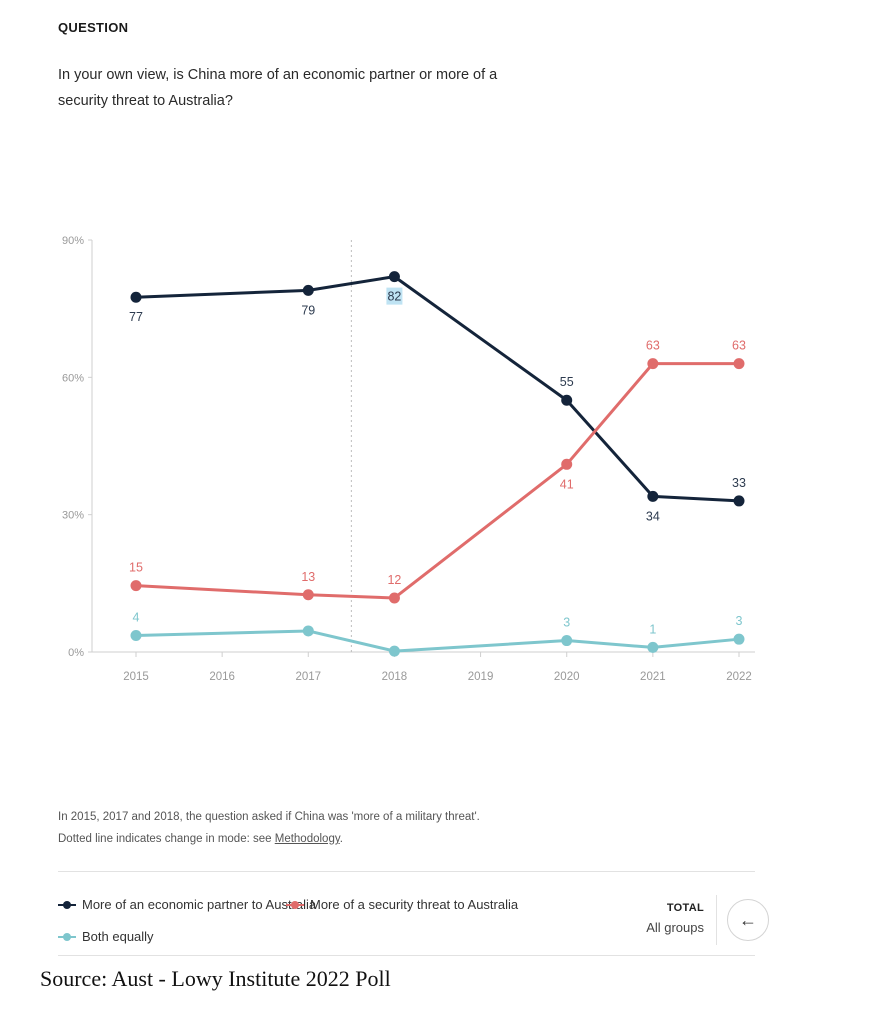  Describe the element at coordinates (653, 677) in the screenshot. I see `x-tick-label: 2021` at that location.